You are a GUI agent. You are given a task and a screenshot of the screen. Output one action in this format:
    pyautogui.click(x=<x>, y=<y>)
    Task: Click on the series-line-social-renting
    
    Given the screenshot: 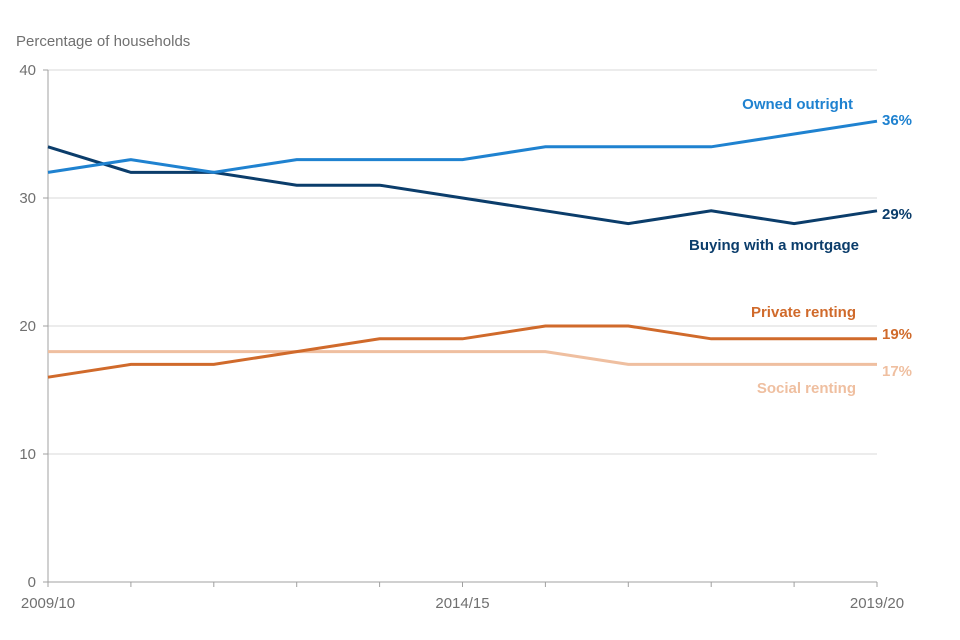 What is the action you would take?
    pyautogui.click(x=462, y=358)
    